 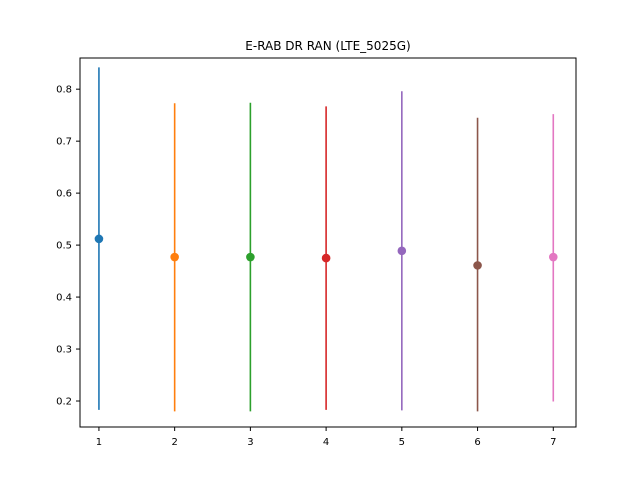 What do you see at coordinates (477, 442) in the screenshot?
I see `x-tick-label-6: 6` at bounding box center [477, 442].